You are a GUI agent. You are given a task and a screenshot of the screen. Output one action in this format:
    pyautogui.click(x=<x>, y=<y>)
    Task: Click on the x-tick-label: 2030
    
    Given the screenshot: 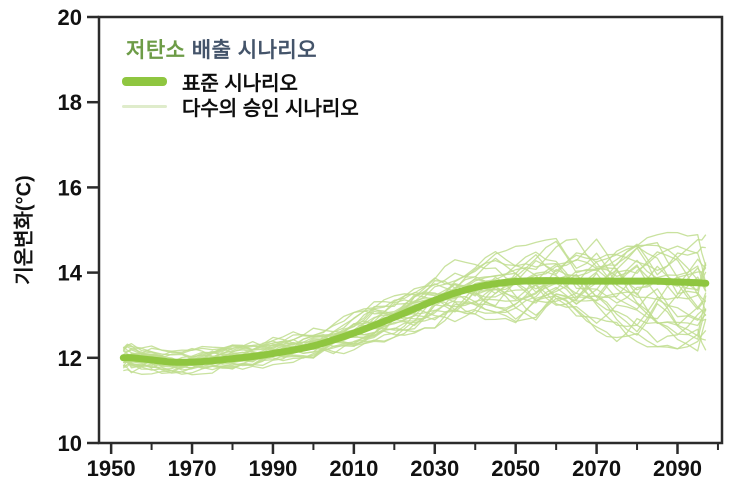 What is the action you would take?
    pyautogui.click(x=434, y=468)
    